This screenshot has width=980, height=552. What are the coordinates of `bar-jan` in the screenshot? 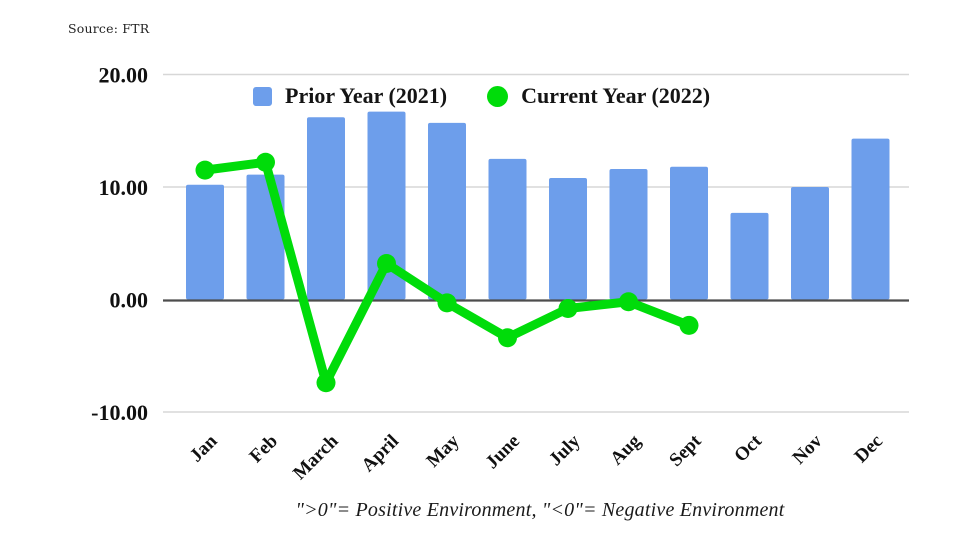 It's located at (205, 242).